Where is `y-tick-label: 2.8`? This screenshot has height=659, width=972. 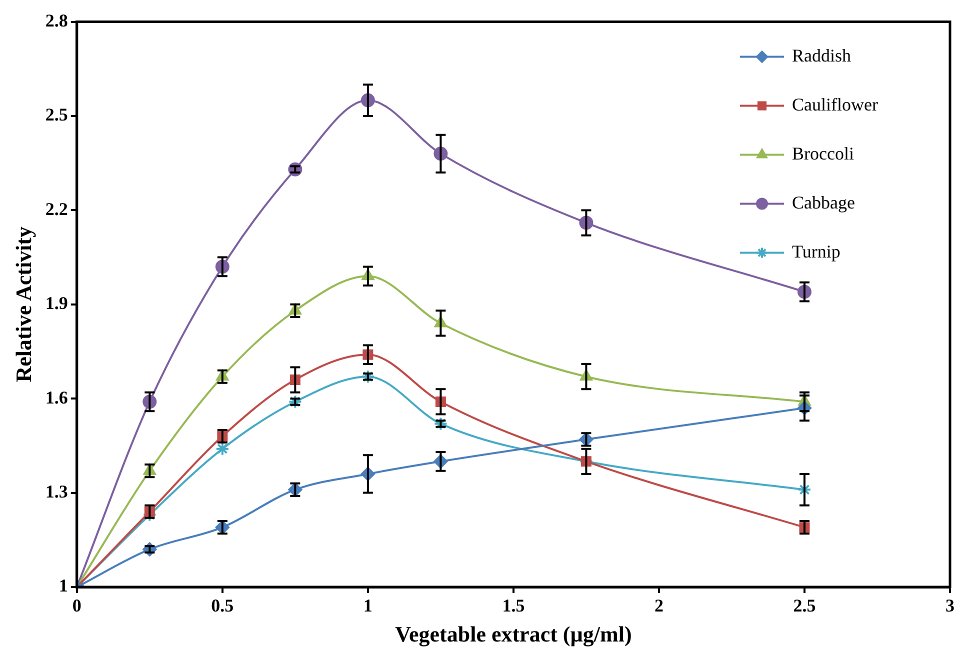 y-tick-label: 2.8 is located at coordinates (56, 20).